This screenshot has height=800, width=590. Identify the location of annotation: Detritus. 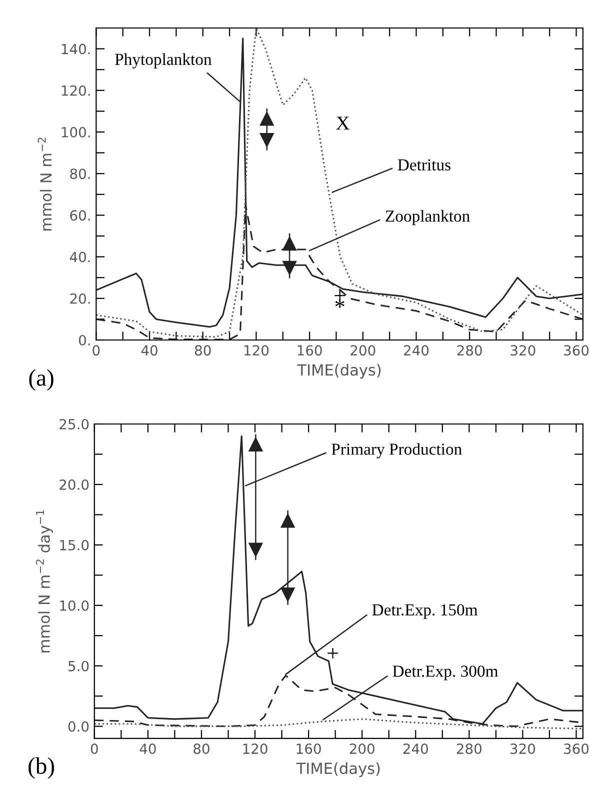
(424, 164).